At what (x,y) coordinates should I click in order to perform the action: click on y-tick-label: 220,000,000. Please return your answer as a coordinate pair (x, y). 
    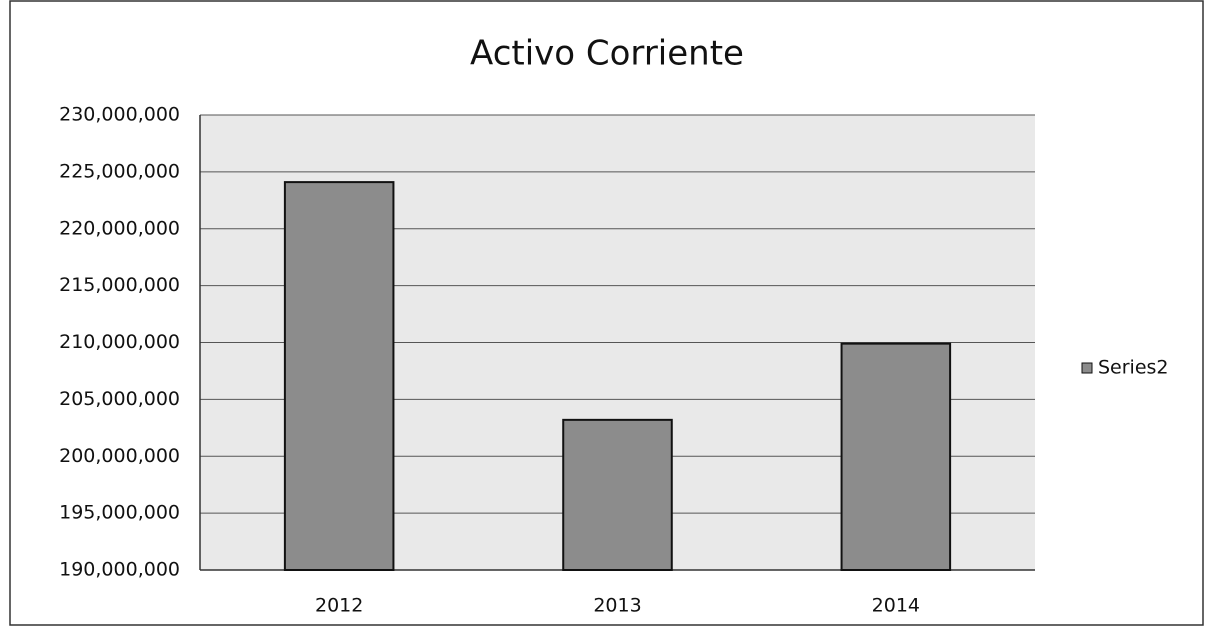
    Looking at the image, I should click on (119, 228).